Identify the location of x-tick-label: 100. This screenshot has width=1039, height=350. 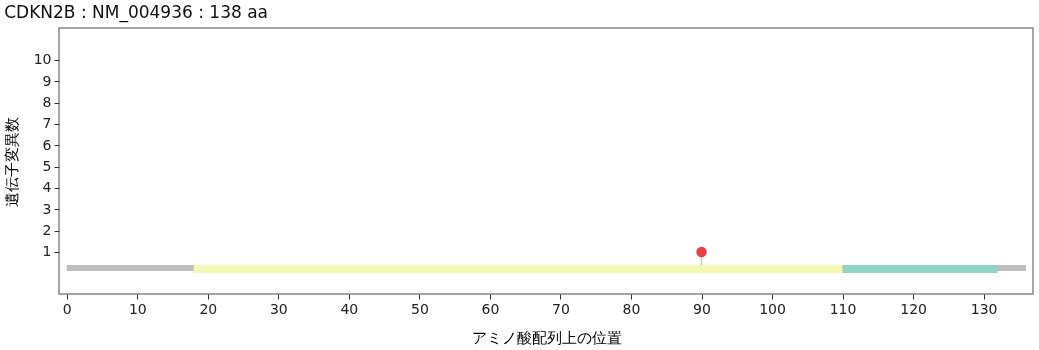
(772, 308).